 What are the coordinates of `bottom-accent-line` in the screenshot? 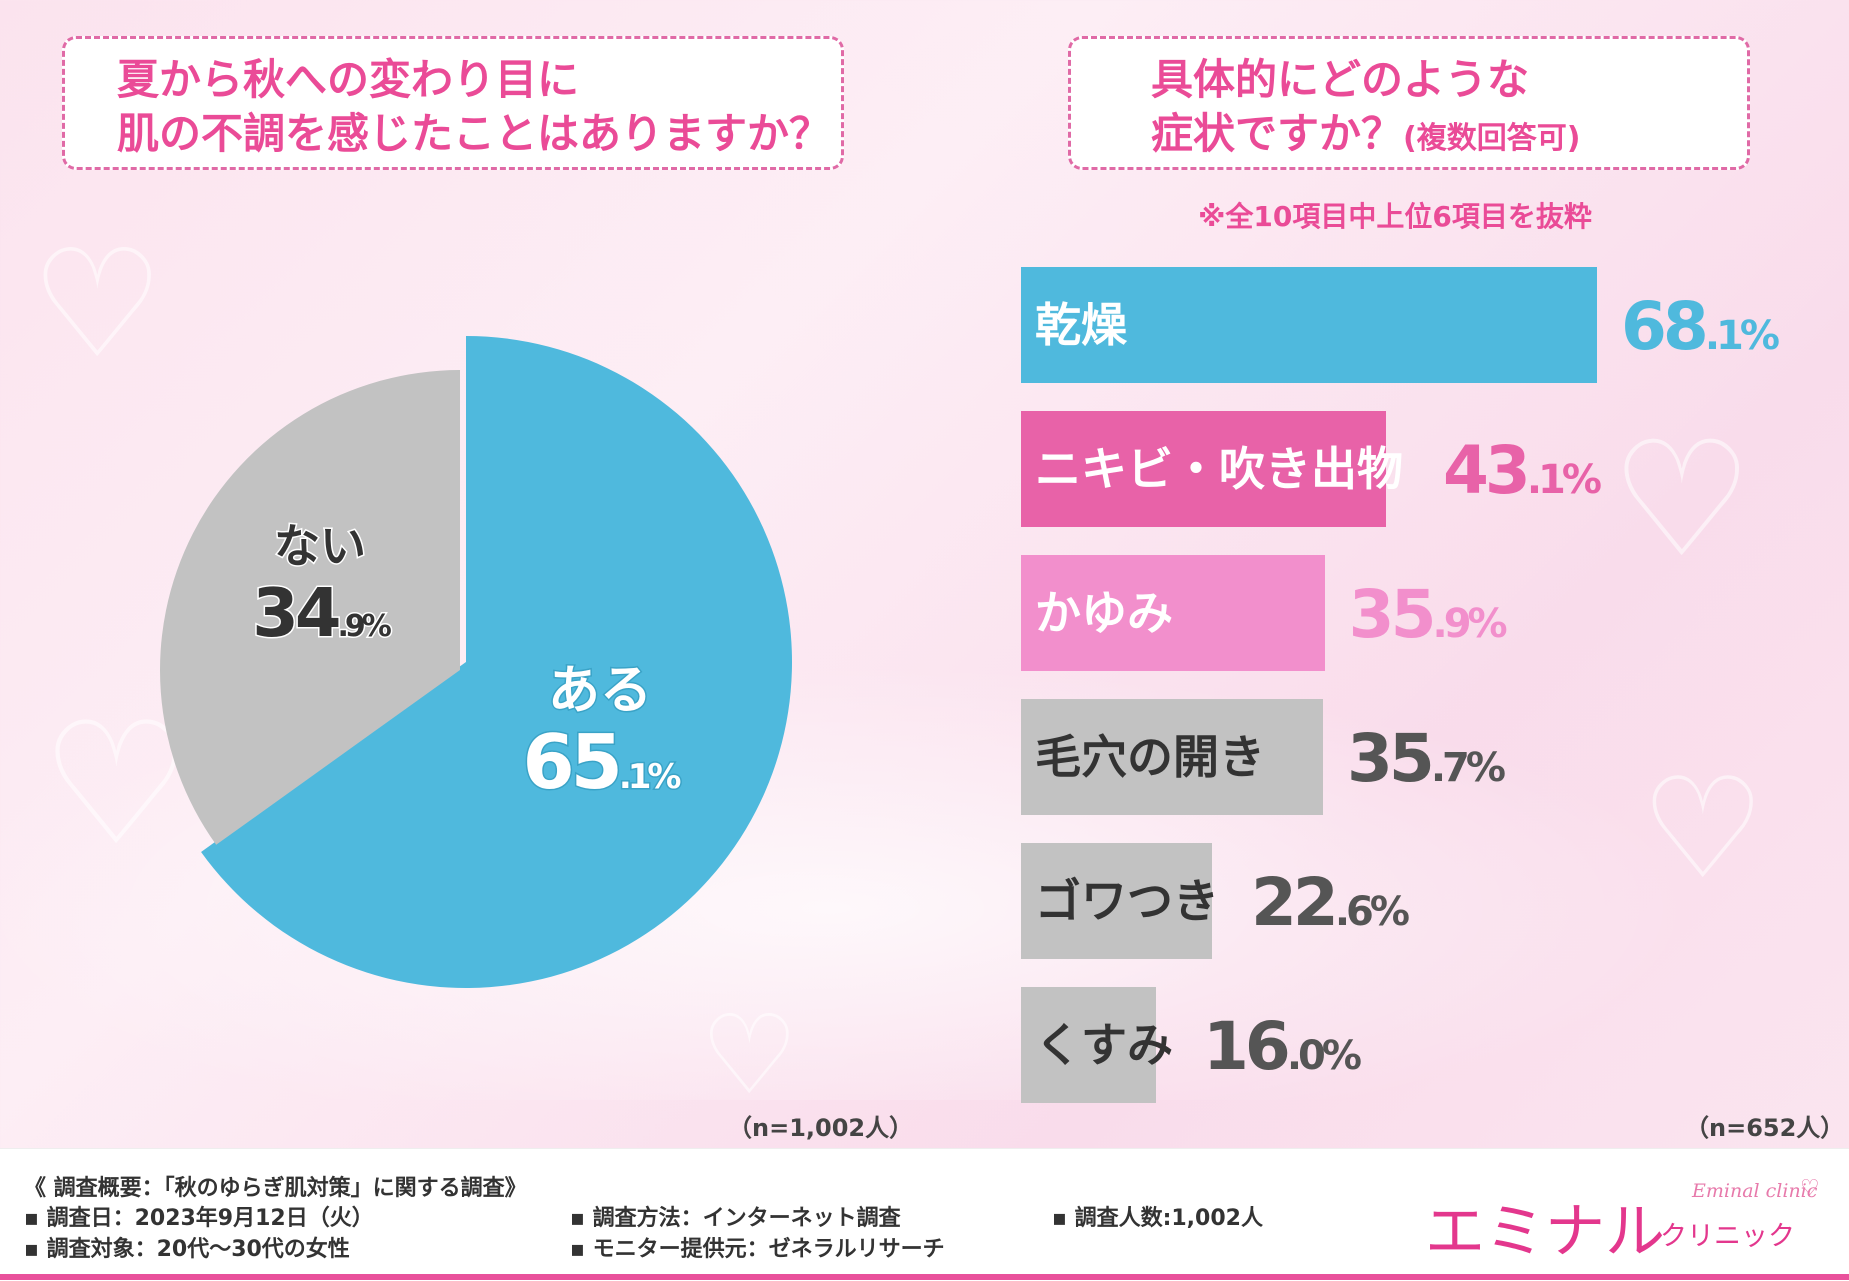 It's located at (924, 1277).